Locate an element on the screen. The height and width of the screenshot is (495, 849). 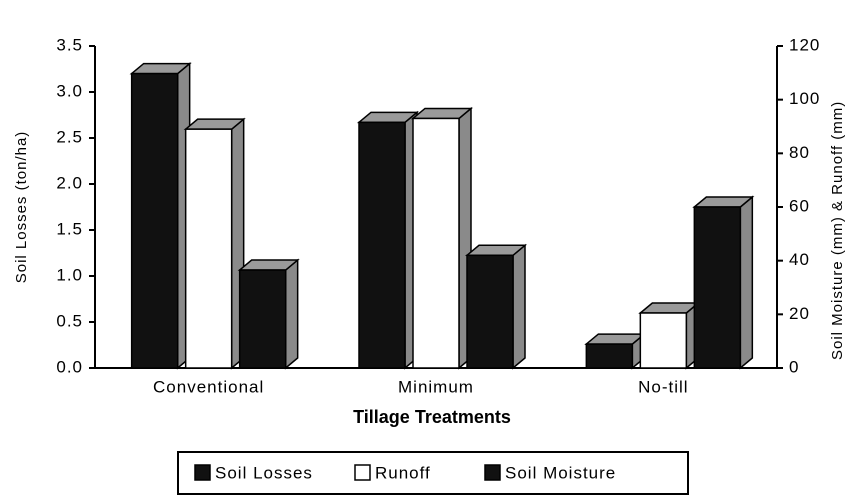
y-tick-label: 1.0 is located at coordinates (69, 274).